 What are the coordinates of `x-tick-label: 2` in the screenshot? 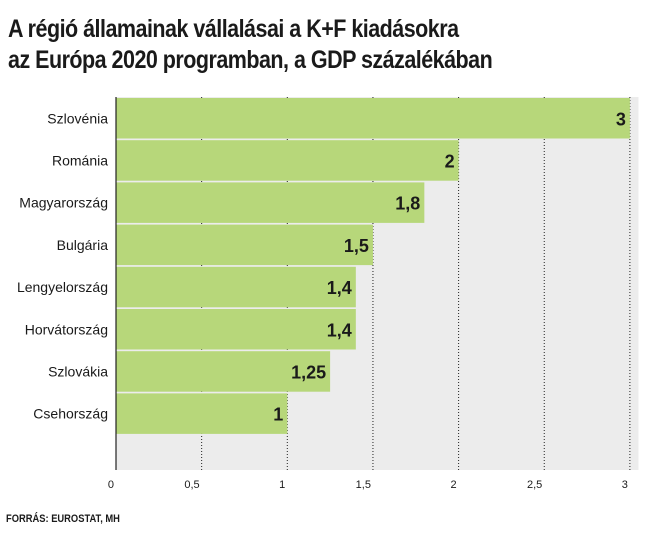 It's located at (453, 485).